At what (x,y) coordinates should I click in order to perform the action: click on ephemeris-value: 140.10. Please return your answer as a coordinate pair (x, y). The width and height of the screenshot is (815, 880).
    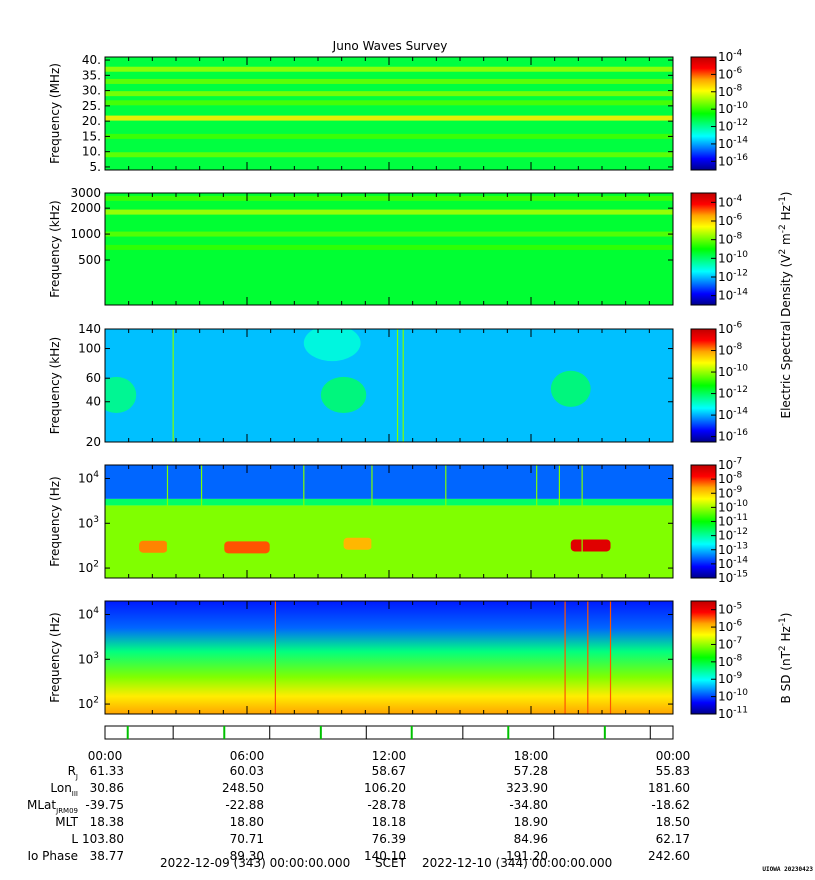
    Looking at the image, I should click on (385, 856).